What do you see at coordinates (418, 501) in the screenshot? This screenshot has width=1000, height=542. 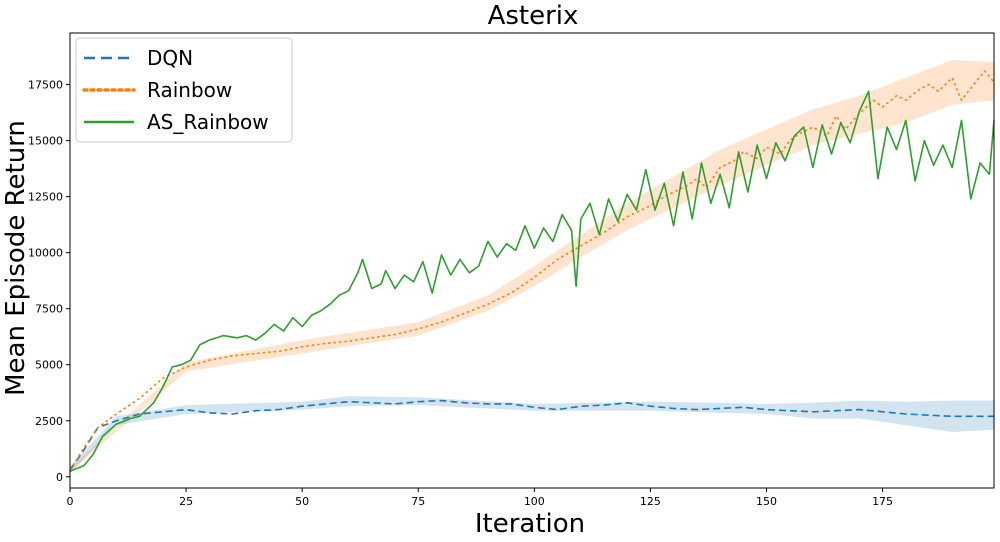 I see `x-tick-label: 75` at bounding box center [418, 501].